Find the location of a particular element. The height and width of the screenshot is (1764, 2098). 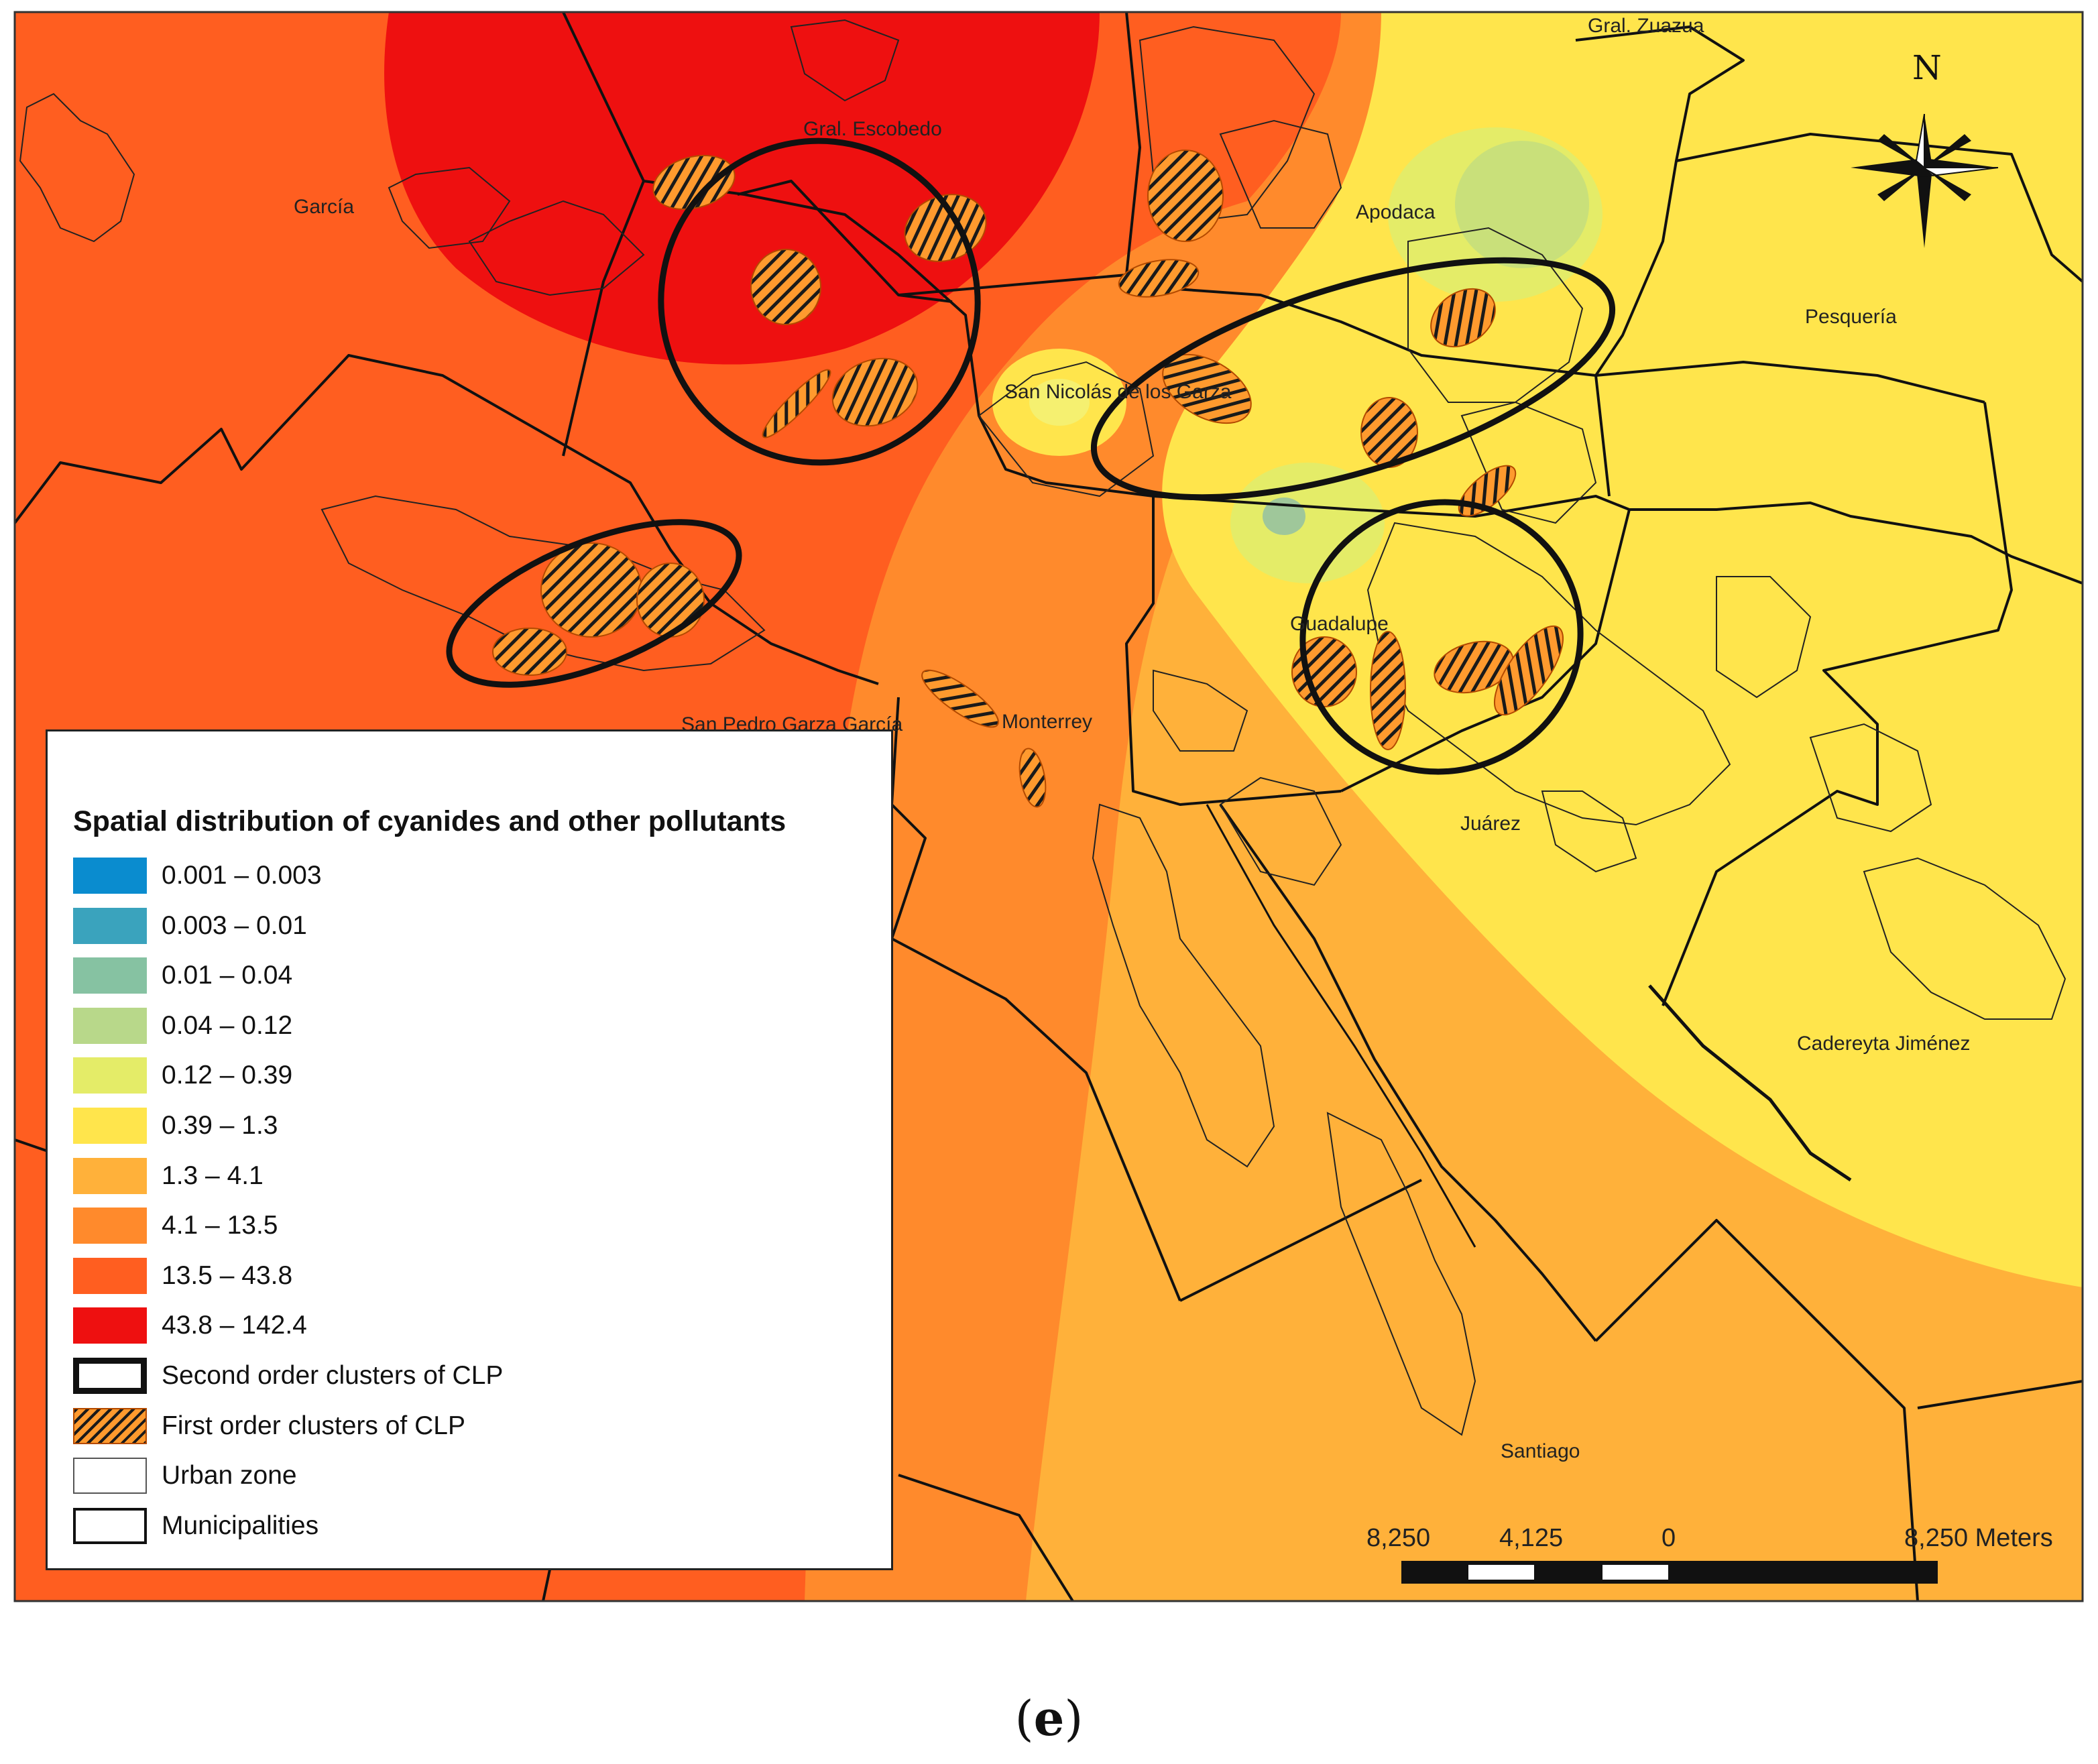

figure-caption: (e) is located at coordinates (1049, 1718).